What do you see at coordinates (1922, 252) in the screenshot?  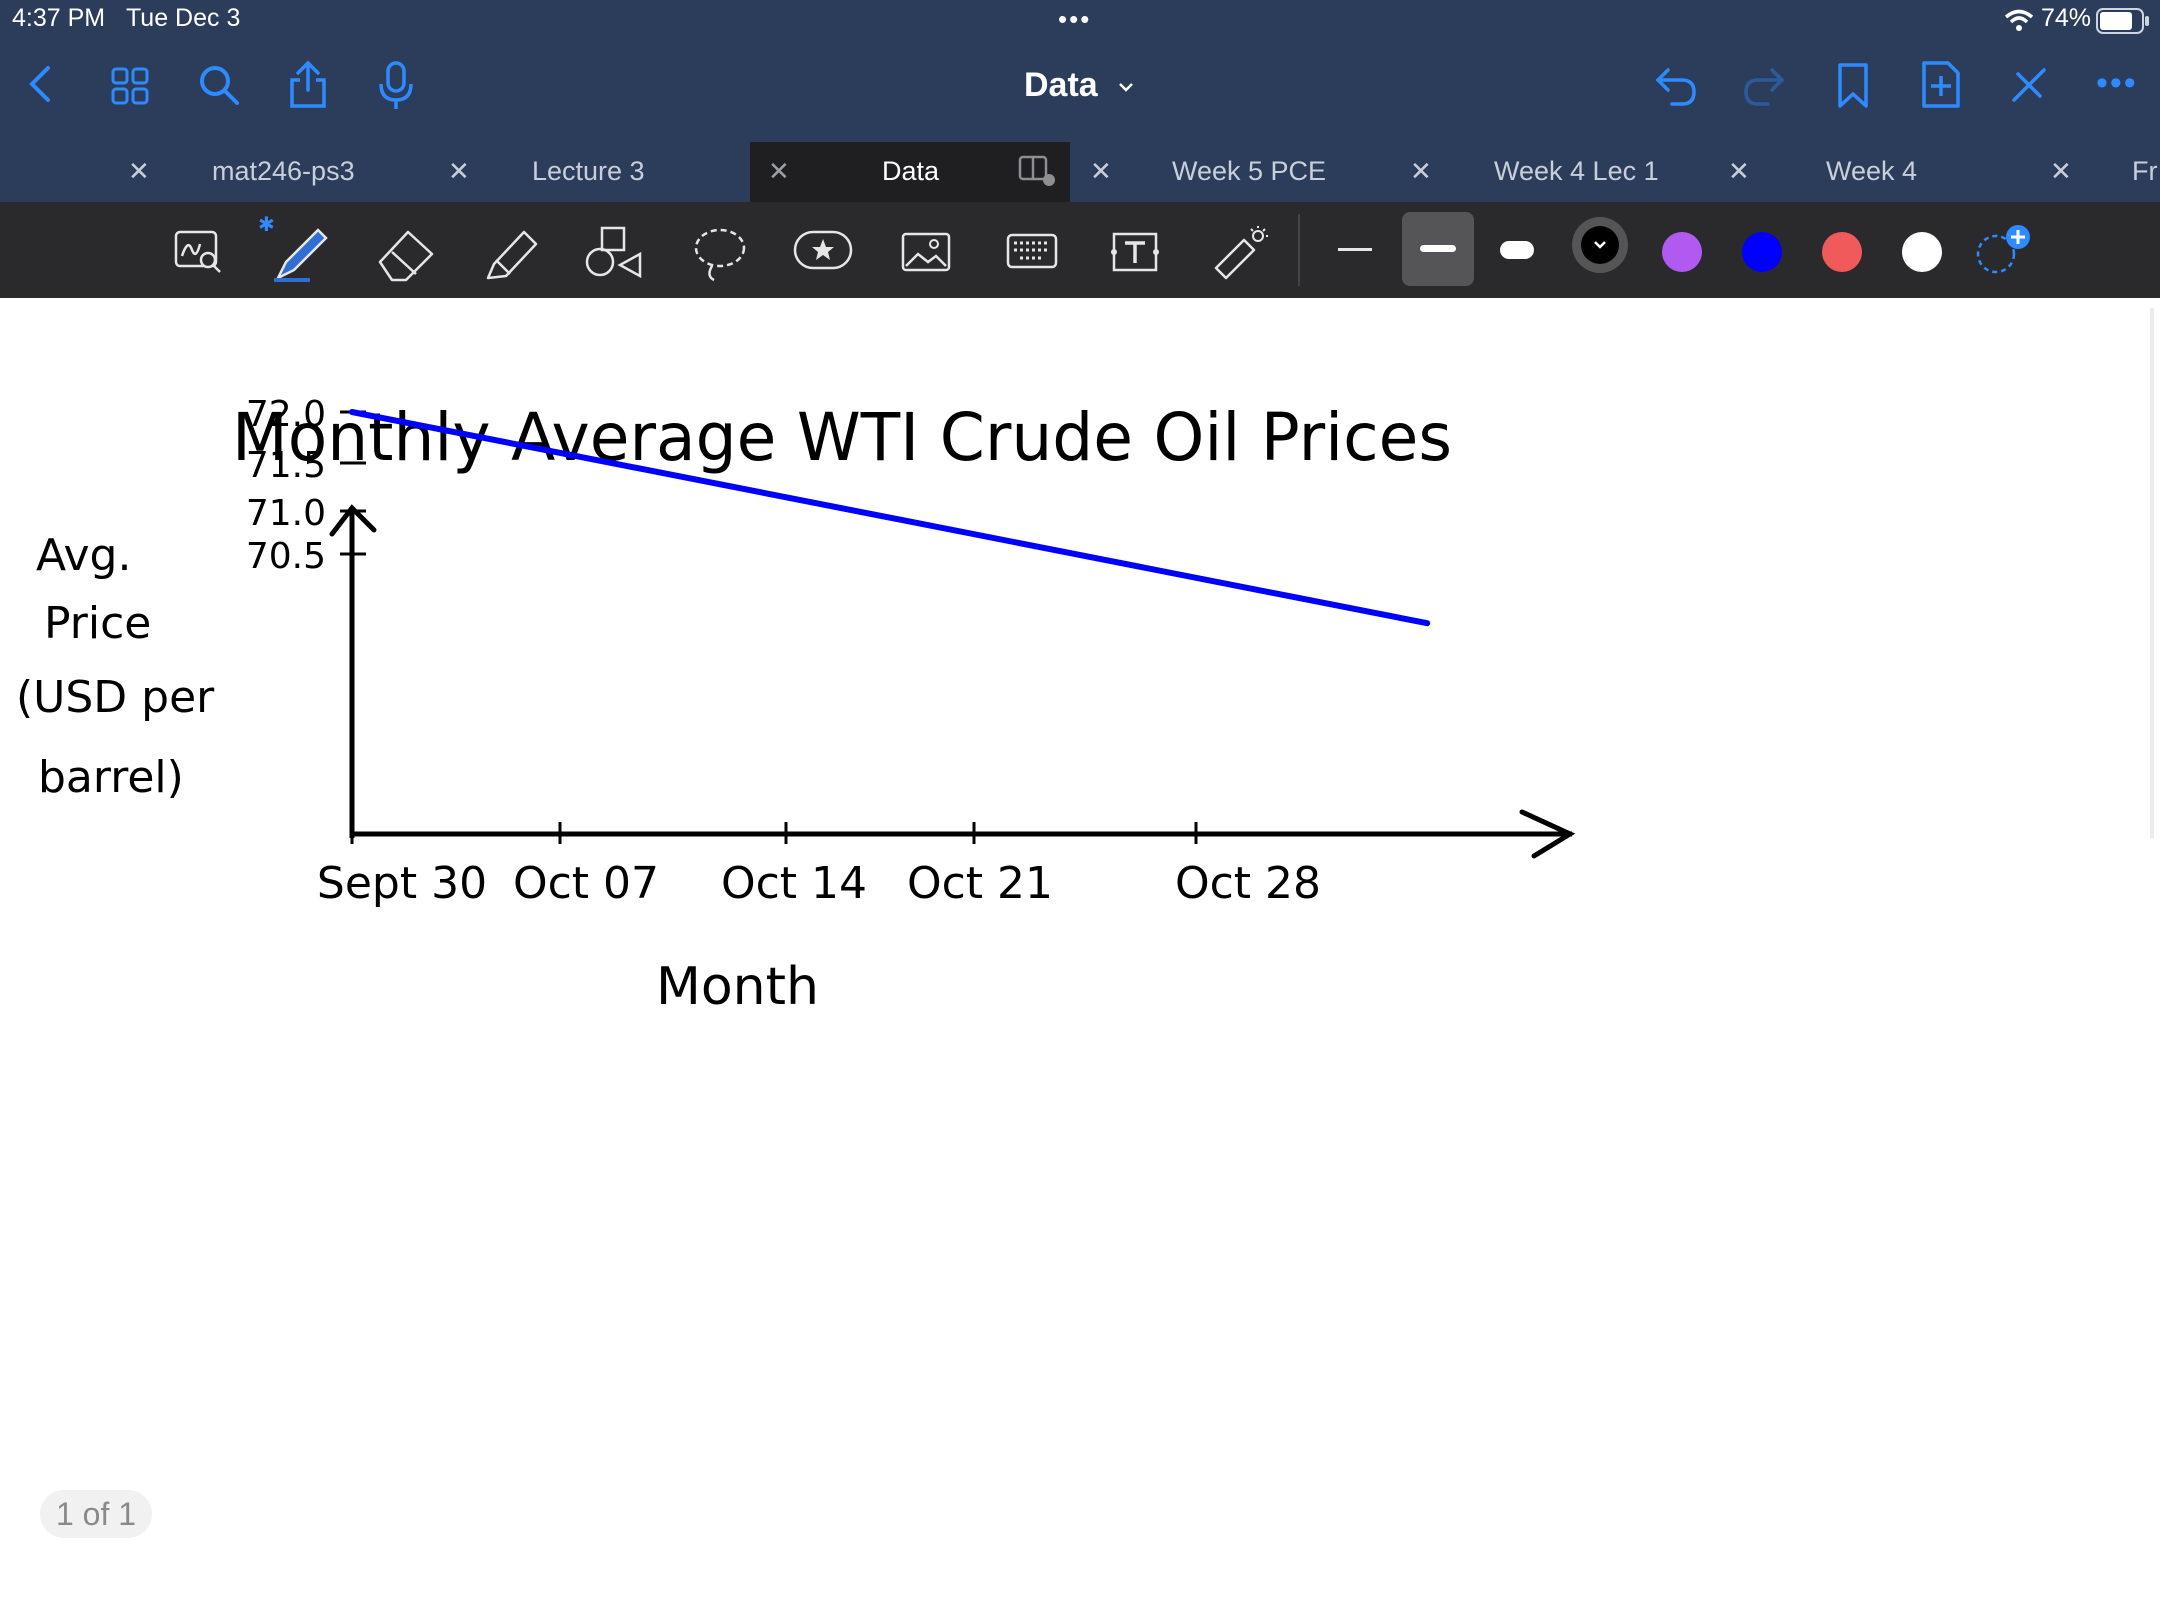 I see `color-white-swatch` at bounding box center [1922, 252].